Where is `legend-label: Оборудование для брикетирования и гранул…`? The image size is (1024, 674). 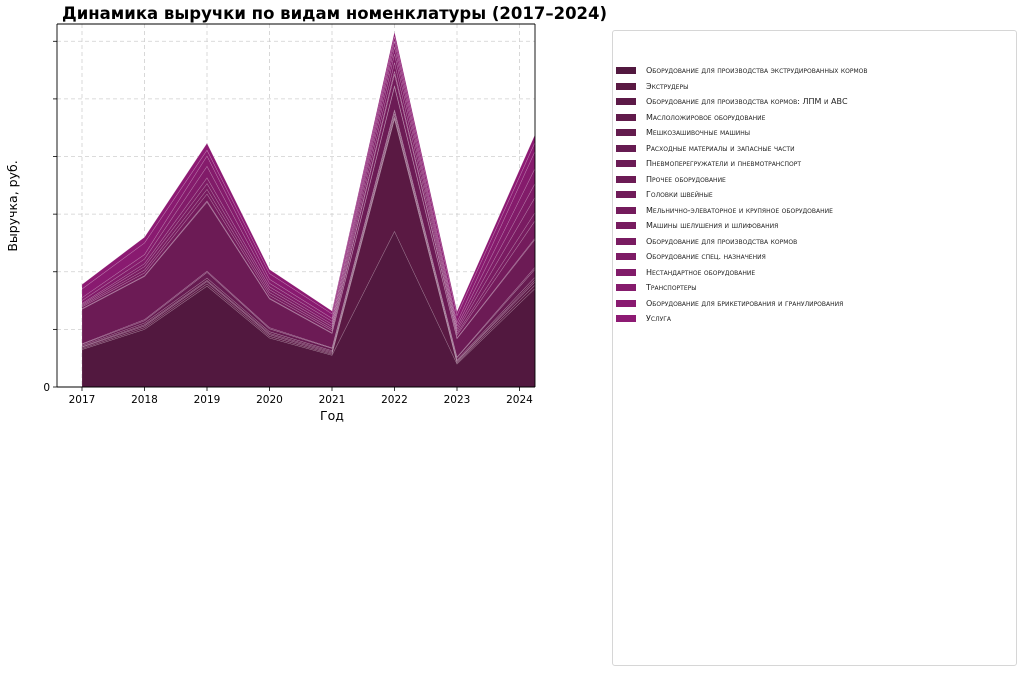
legend-label: Оборудование для брикетирования и гранул… is located at coordinates (745, 303).